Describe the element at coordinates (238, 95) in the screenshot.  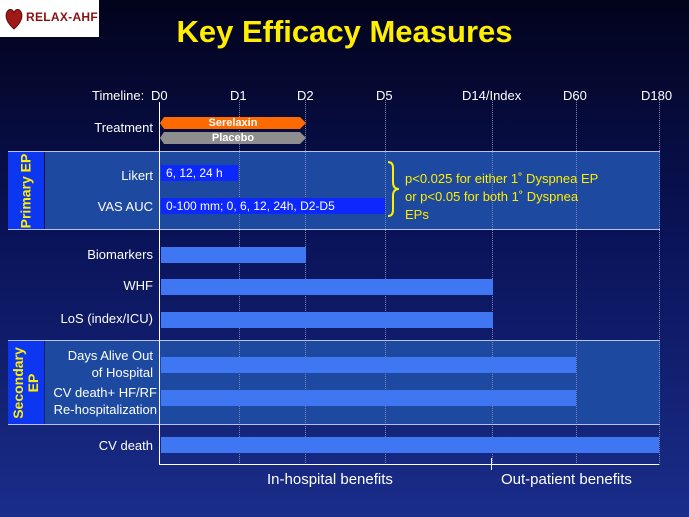
I see `tick-label-d1: D1` at that location.